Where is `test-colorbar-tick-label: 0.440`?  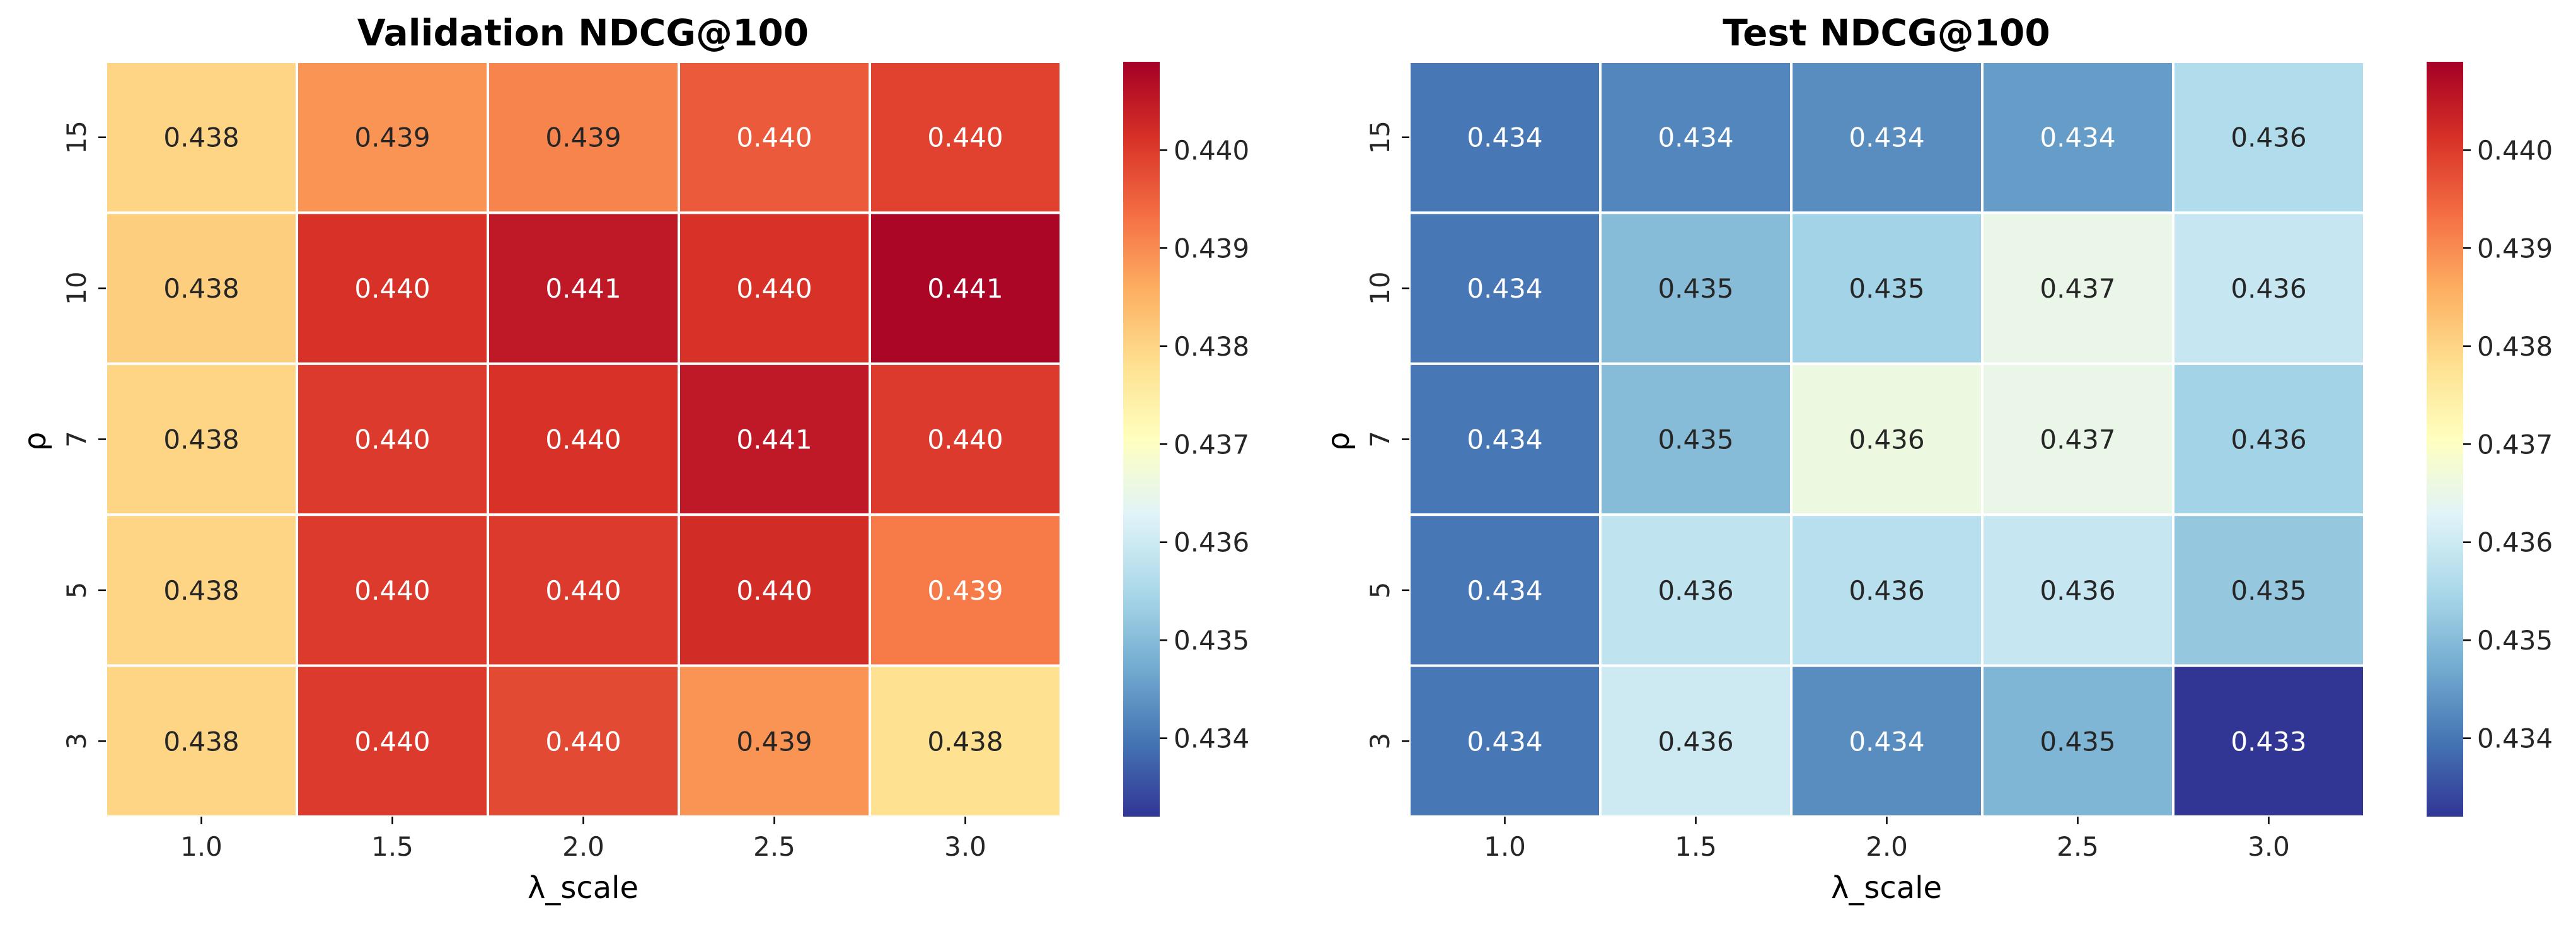 test-colorbar-tick-label: 0.440 is located at coordinates (2515, 150).